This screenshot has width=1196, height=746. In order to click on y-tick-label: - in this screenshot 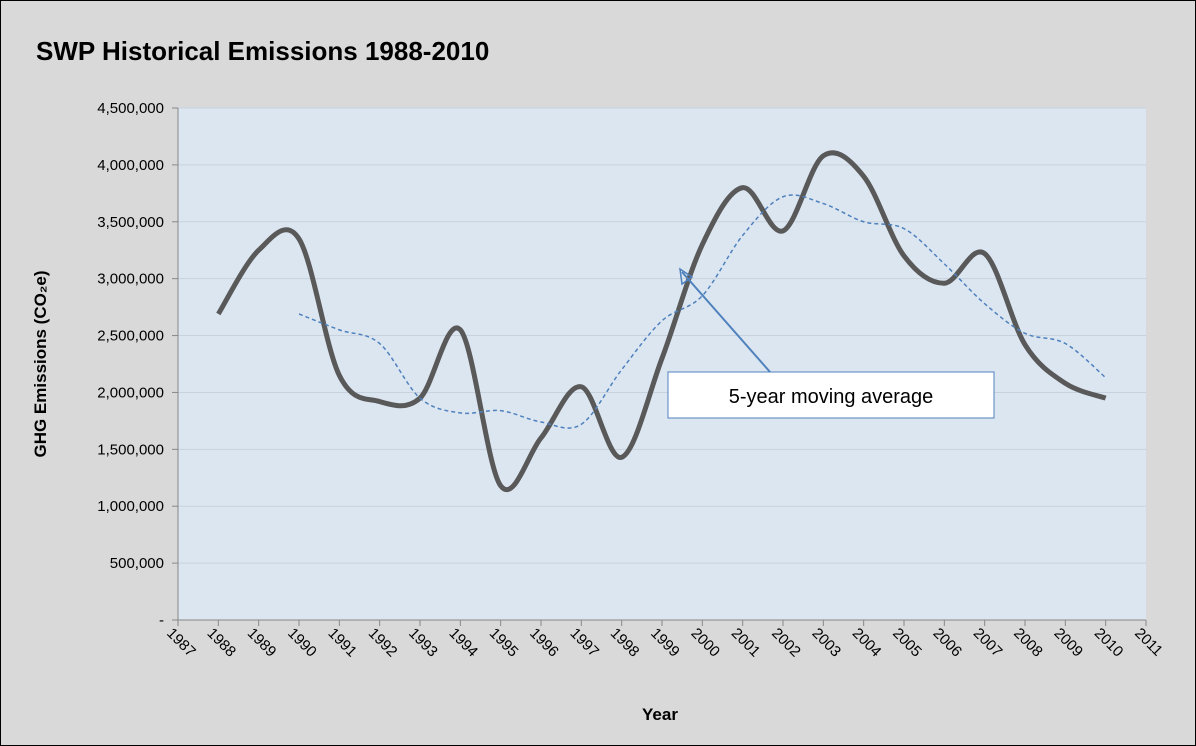, I will do `click(161, 620)`.